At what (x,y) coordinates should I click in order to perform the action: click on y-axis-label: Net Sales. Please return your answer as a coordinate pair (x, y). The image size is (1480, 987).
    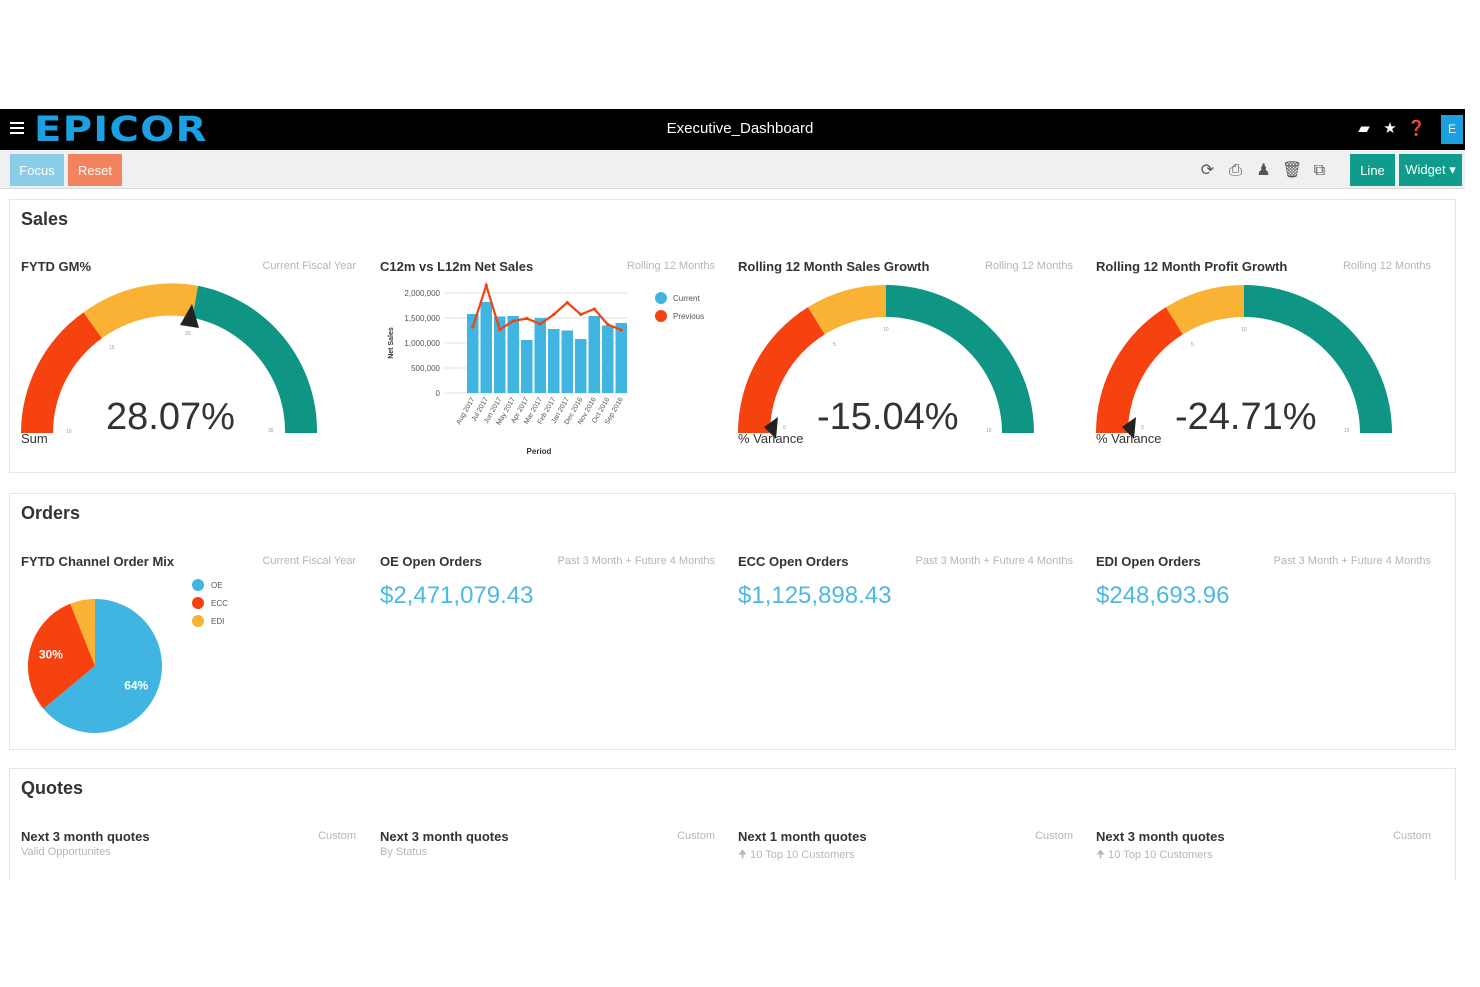
    Looking at the image, I should click on (391, 343).